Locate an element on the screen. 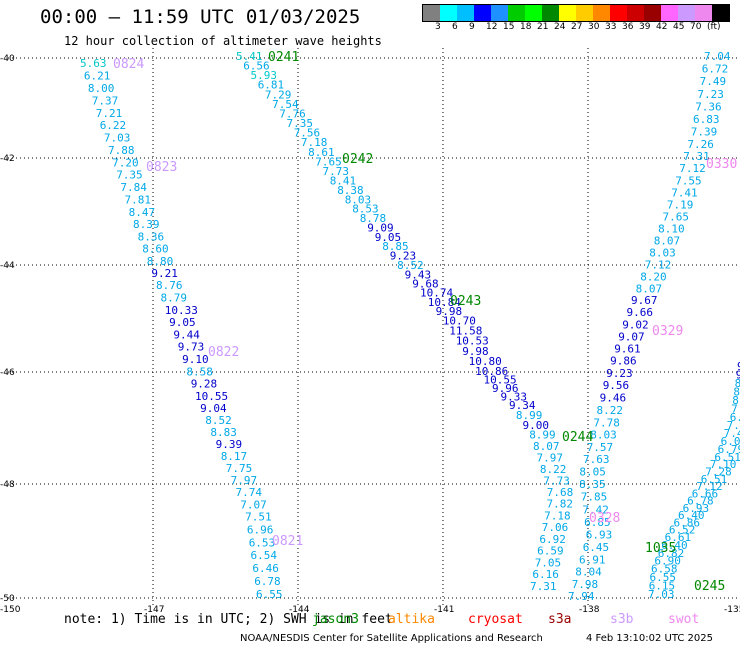 Image resolution: width=740 pixels, height=650 pixels. wave-height-value: 7.82 is located at coordinates (560, 504).